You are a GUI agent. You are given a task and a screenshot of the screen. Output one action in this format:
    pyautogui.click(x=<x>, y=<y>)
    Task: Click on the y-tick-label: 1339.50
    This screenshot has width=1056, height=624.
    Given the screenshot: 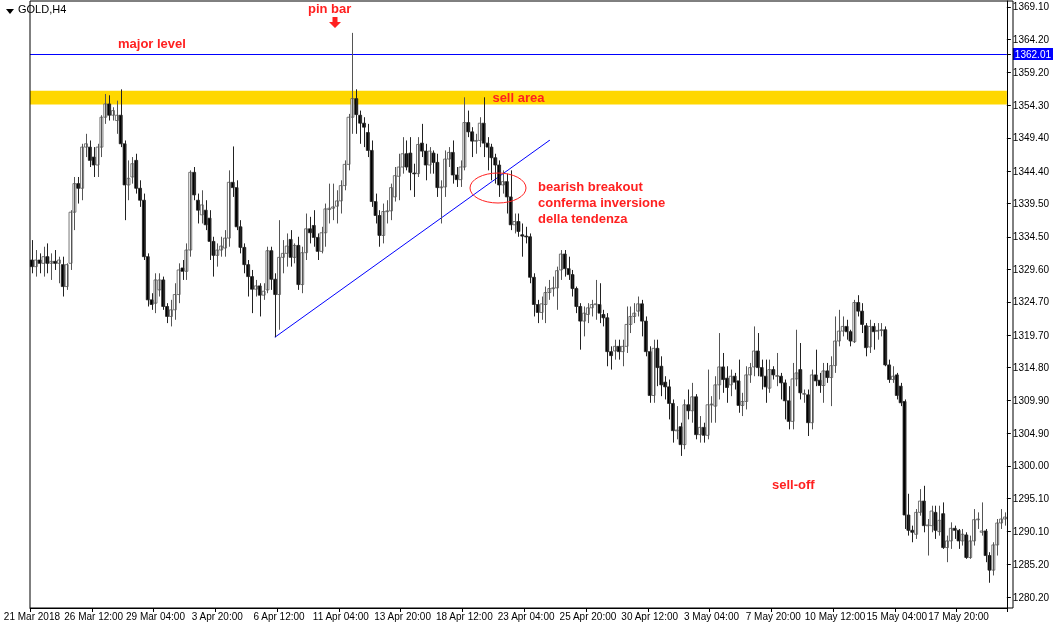 What is the action you would take?
    pyautogui.click(x=1031, y=204)
    